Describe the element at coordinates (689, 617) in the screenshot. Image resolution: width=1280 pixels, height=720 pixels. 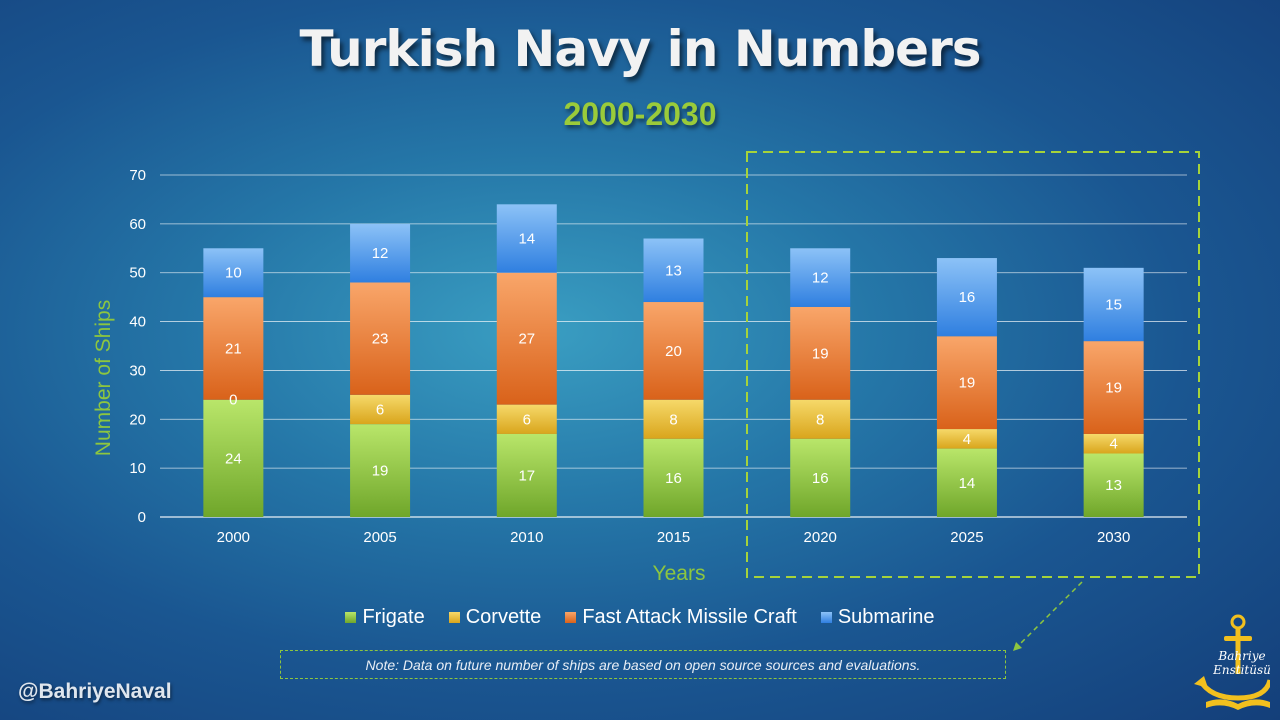
I see `legend-label-fast-attack: Fast Attack Missile Craft` at that location.